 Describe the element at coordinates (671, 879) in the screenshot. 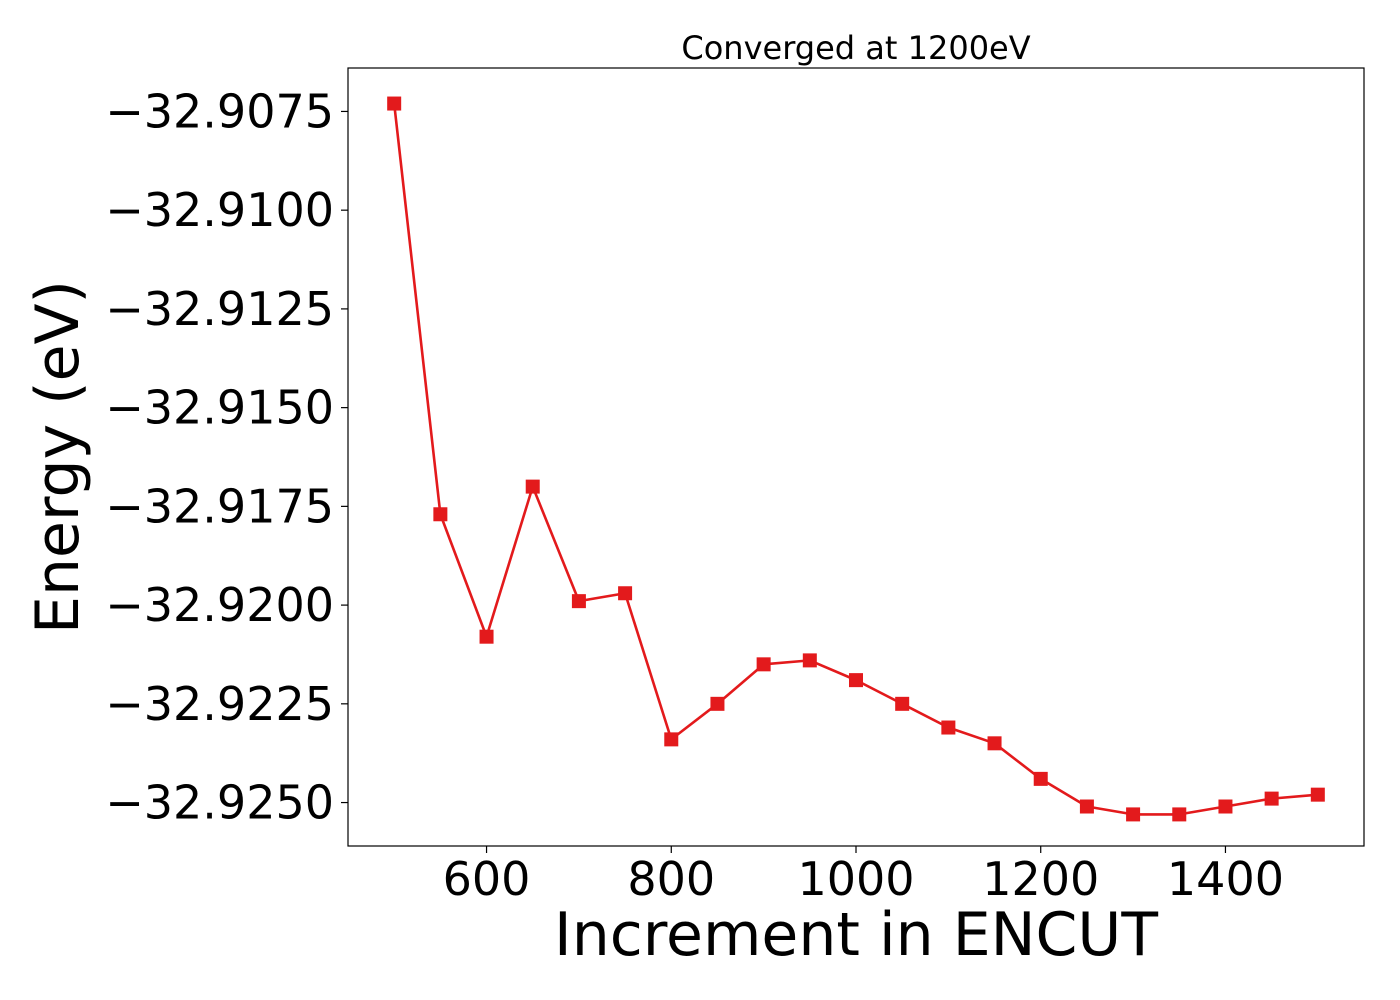

I see `x-tick-label: 800` at that location.